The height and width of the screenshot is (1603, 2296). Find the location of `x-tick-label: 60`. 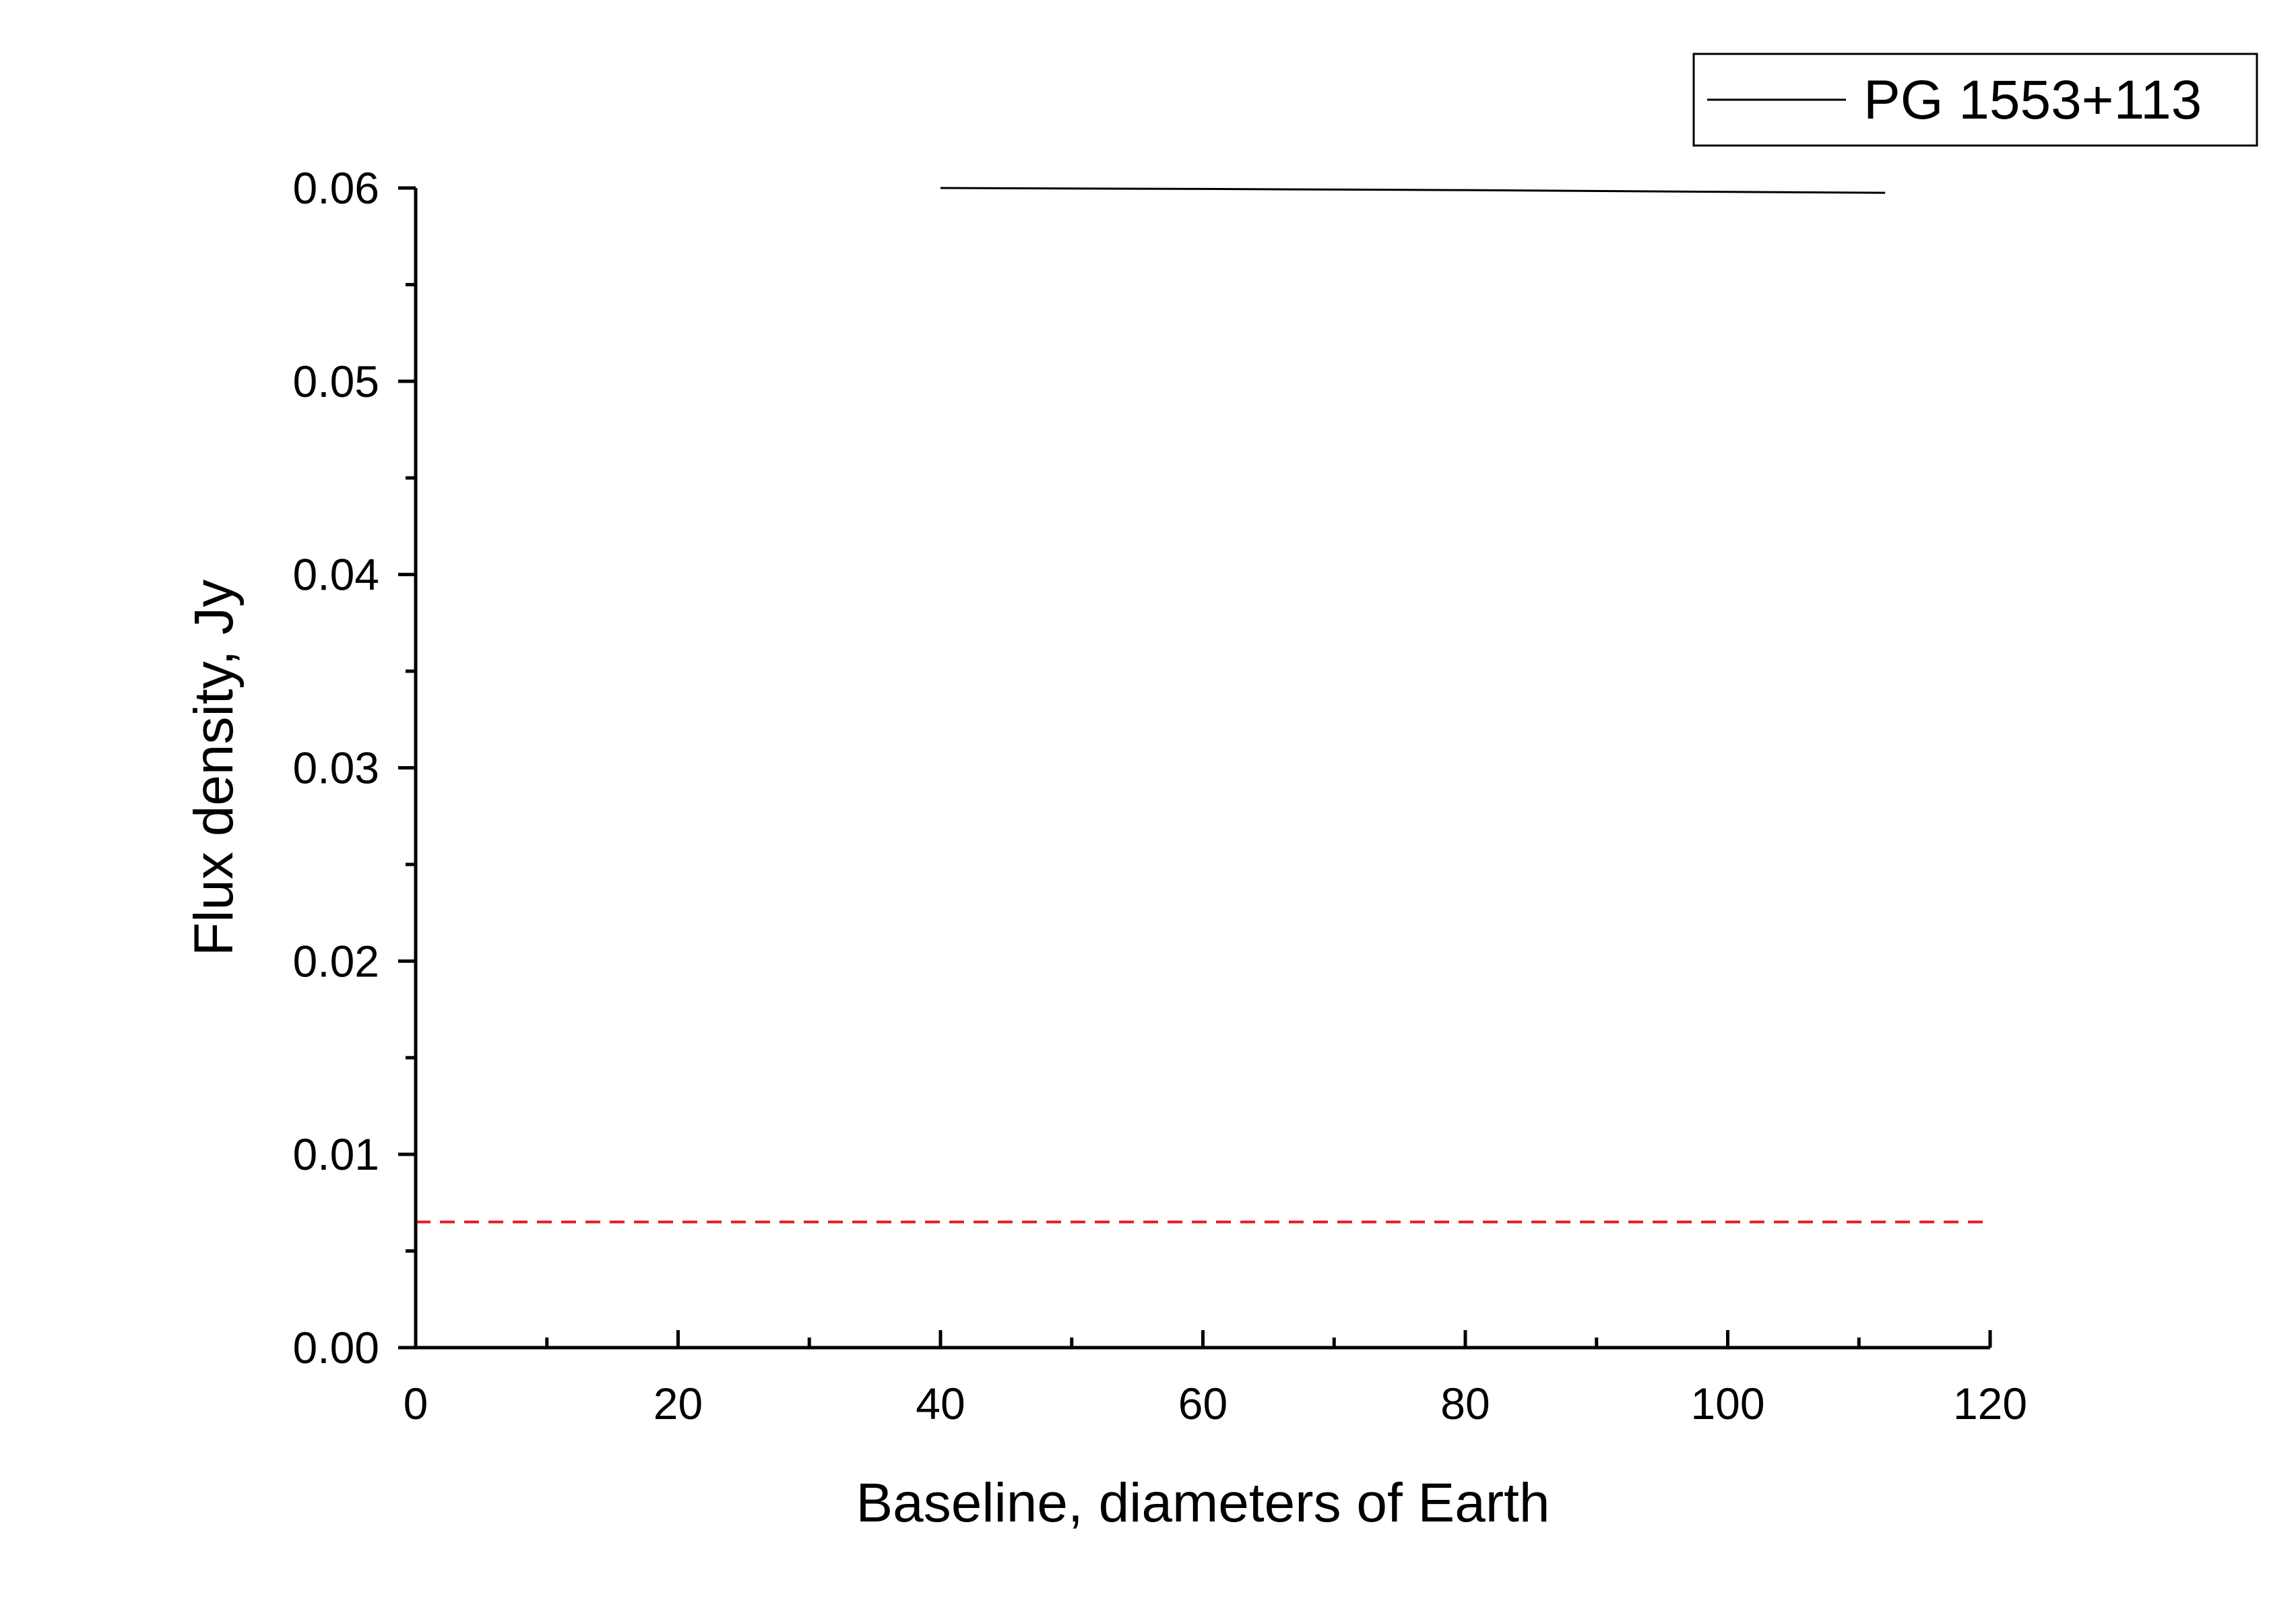

x-tick-label: 60 is located at coordinates (1202, 1403).